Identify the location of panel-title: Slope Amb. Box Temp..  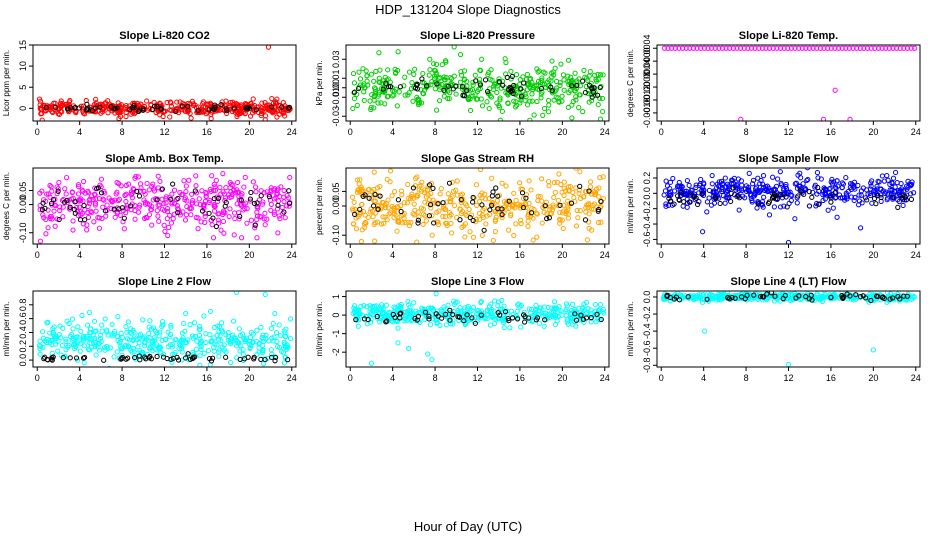
(164, 159).